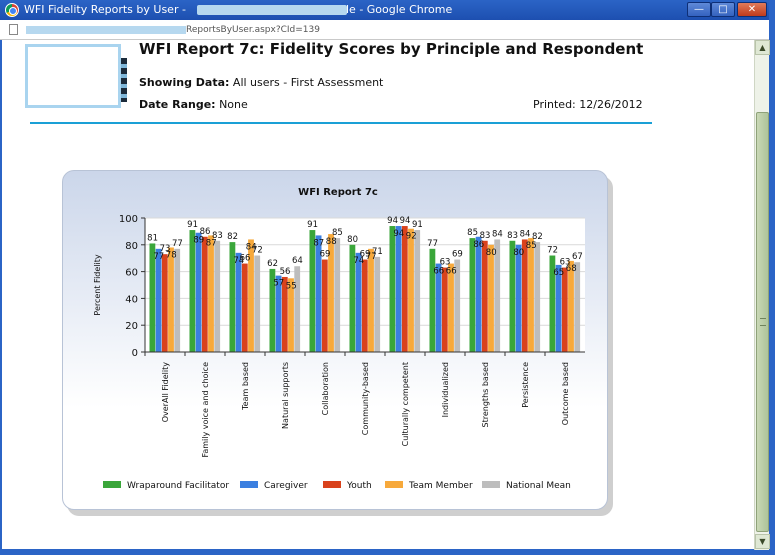  I want to click on vertical-scrollbar: ▲ ▼, so click(762, 295).